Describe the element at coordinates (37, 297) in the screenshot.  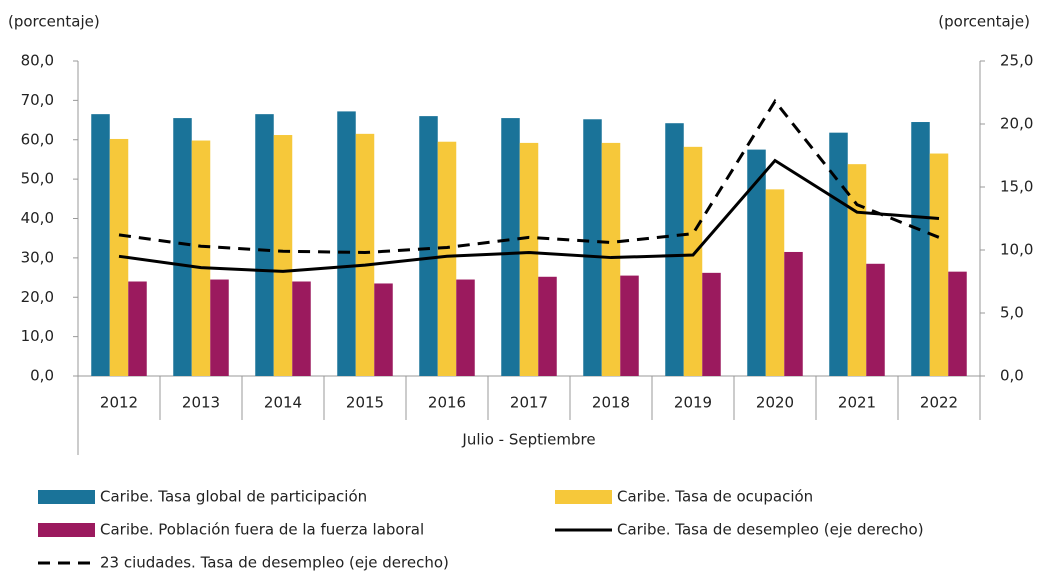
I see `y-tick-label: 20,0` at that location.